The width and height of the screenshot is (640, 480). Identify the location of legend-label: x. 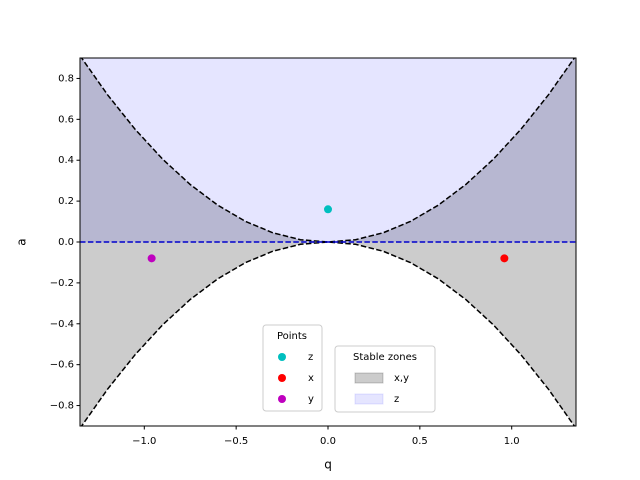
(311, 378).